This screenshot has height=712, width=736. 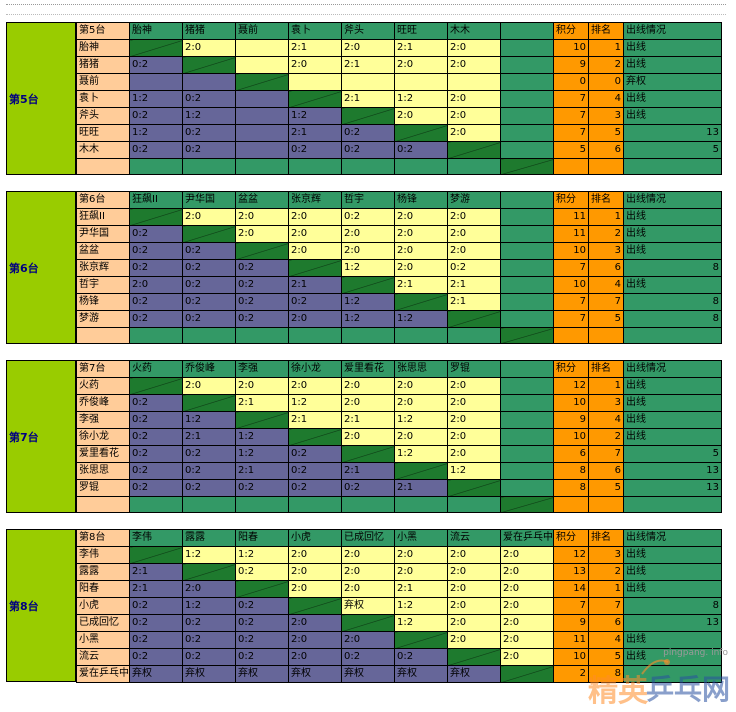 I want to click on points-cell: 9, so click(x=571, y=65).